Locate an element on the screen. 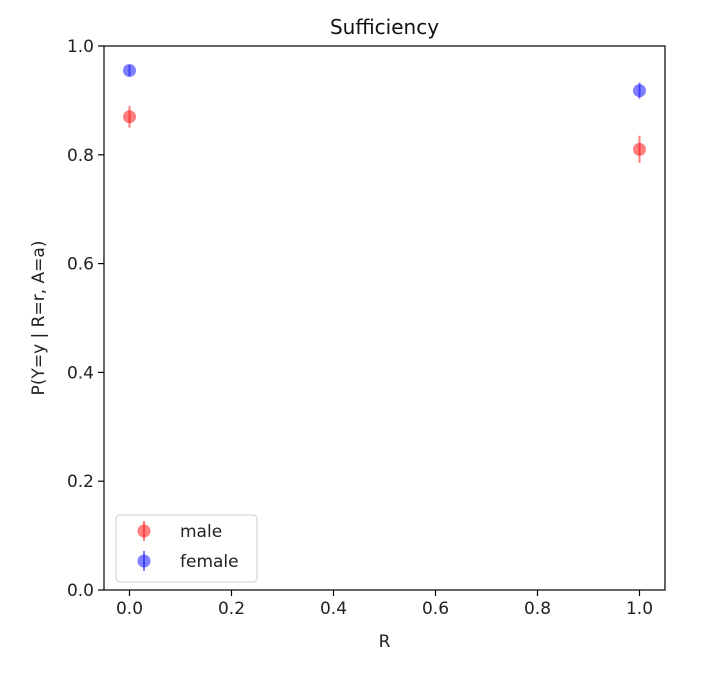 Image resolution: width=704 pixels, height=676 pixels. y-tick-label-4: 0.8 is located at coordinates (80, 156).